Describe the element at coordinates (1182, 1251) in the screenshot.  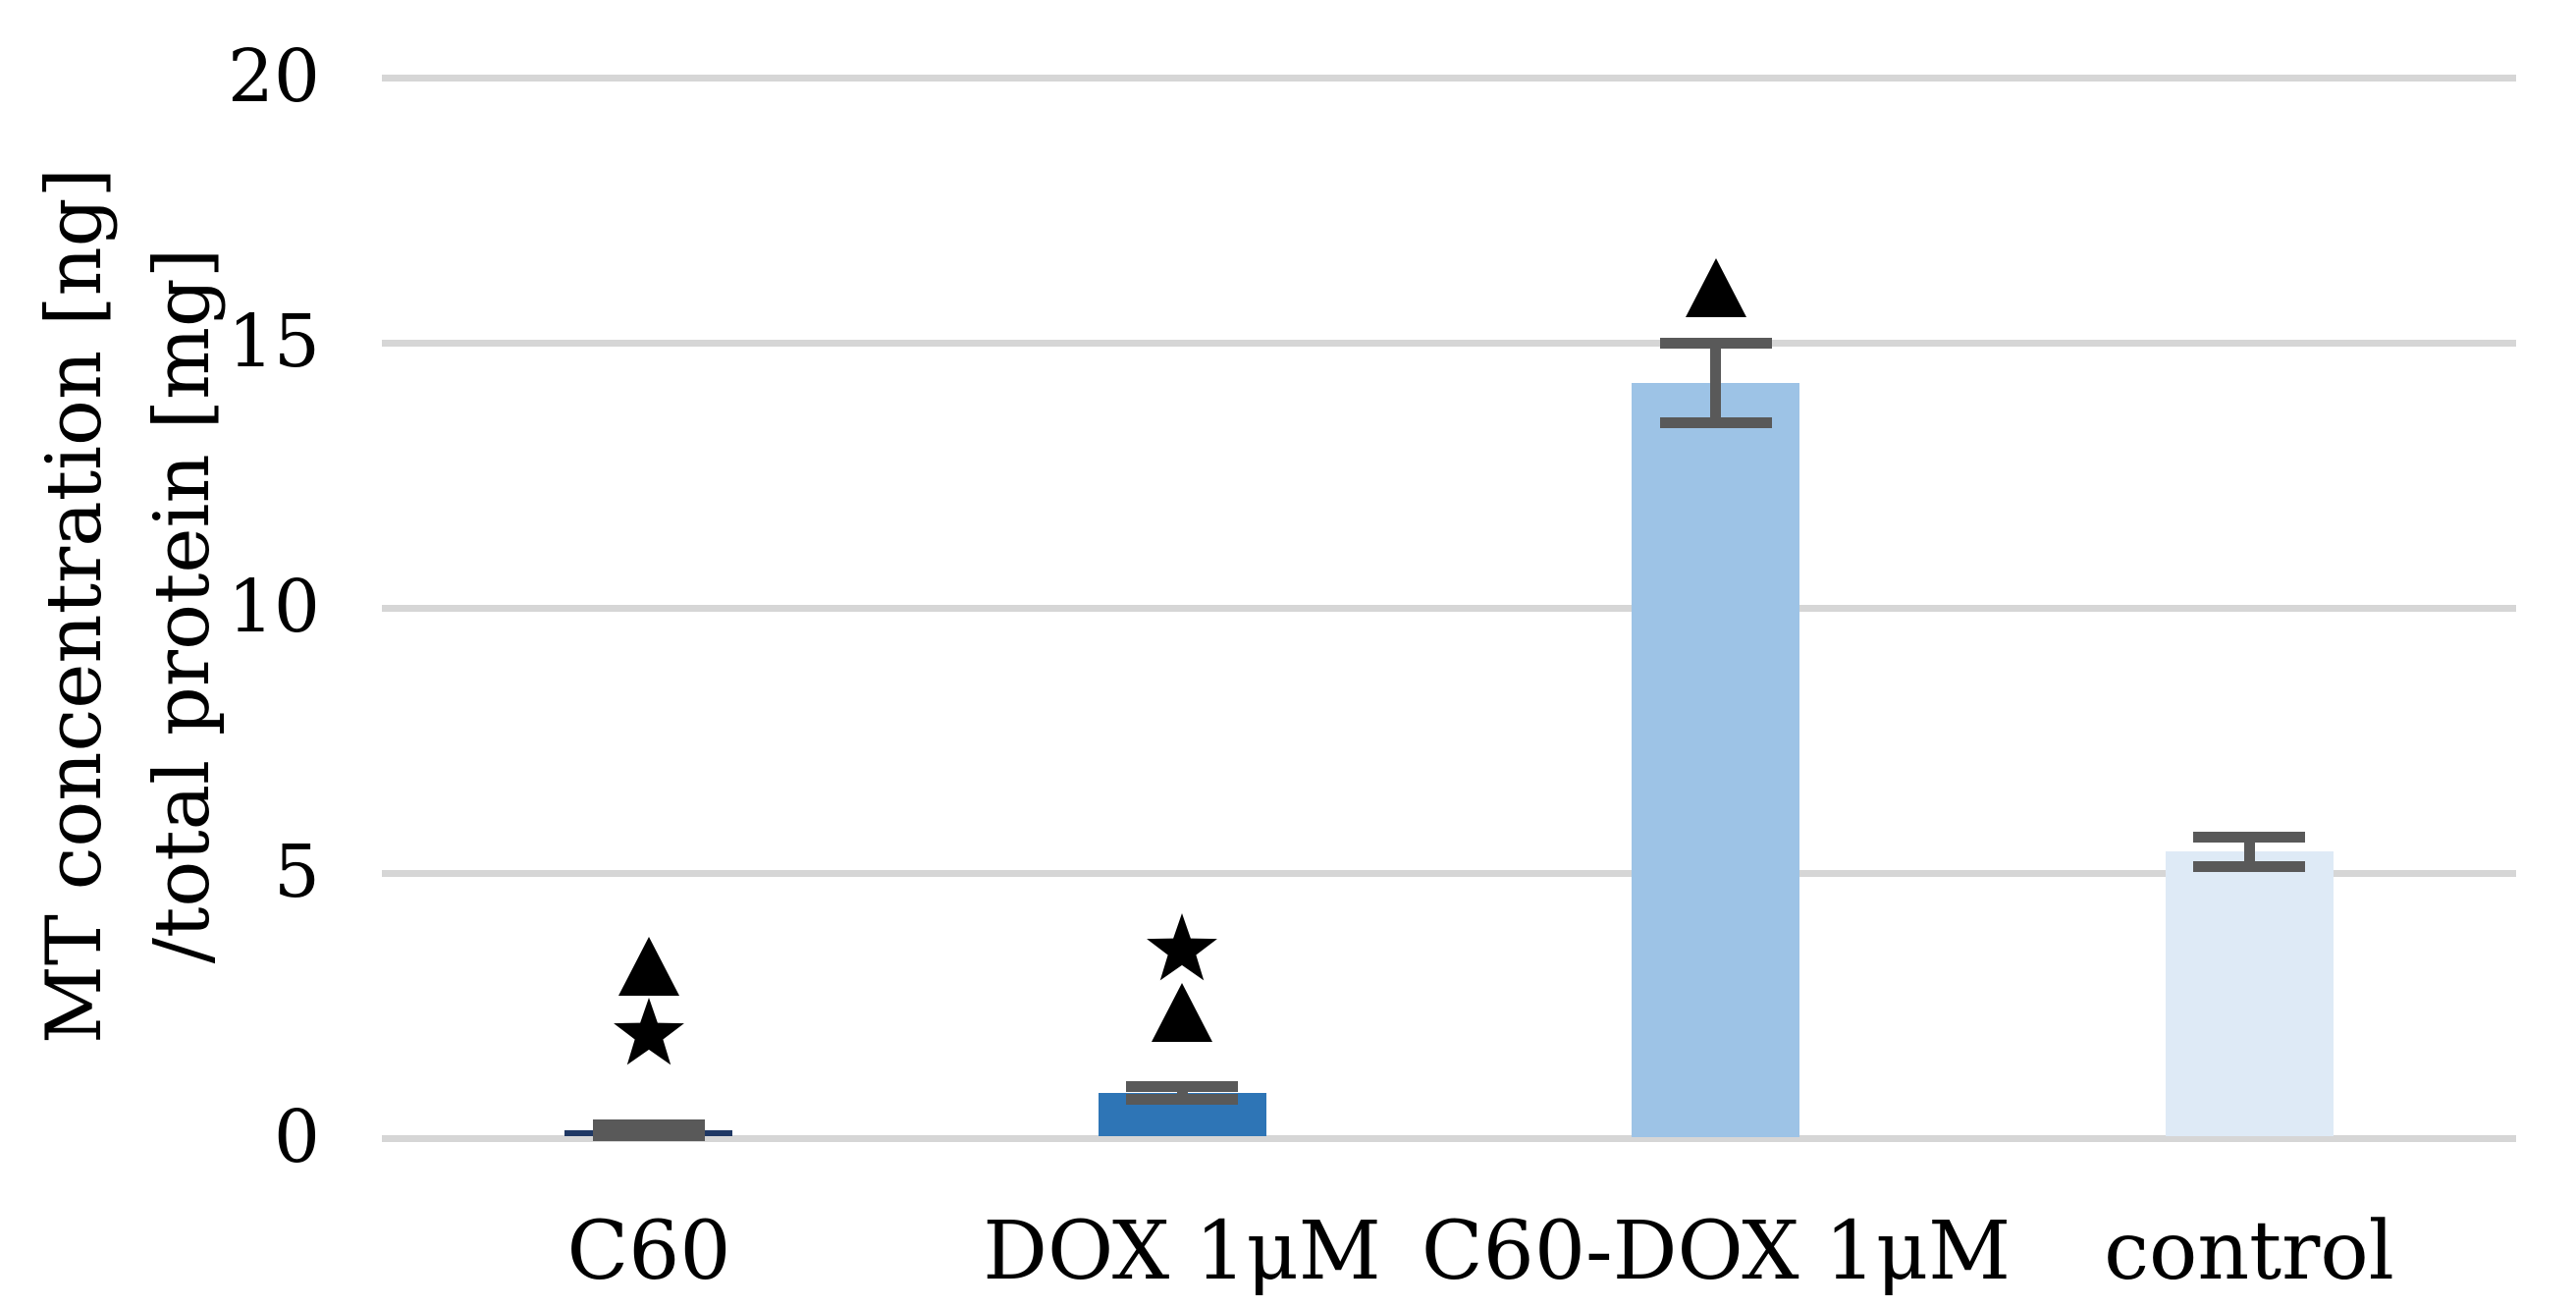
I see `category-label-dox-1-m: DOX 1μM` at that location.